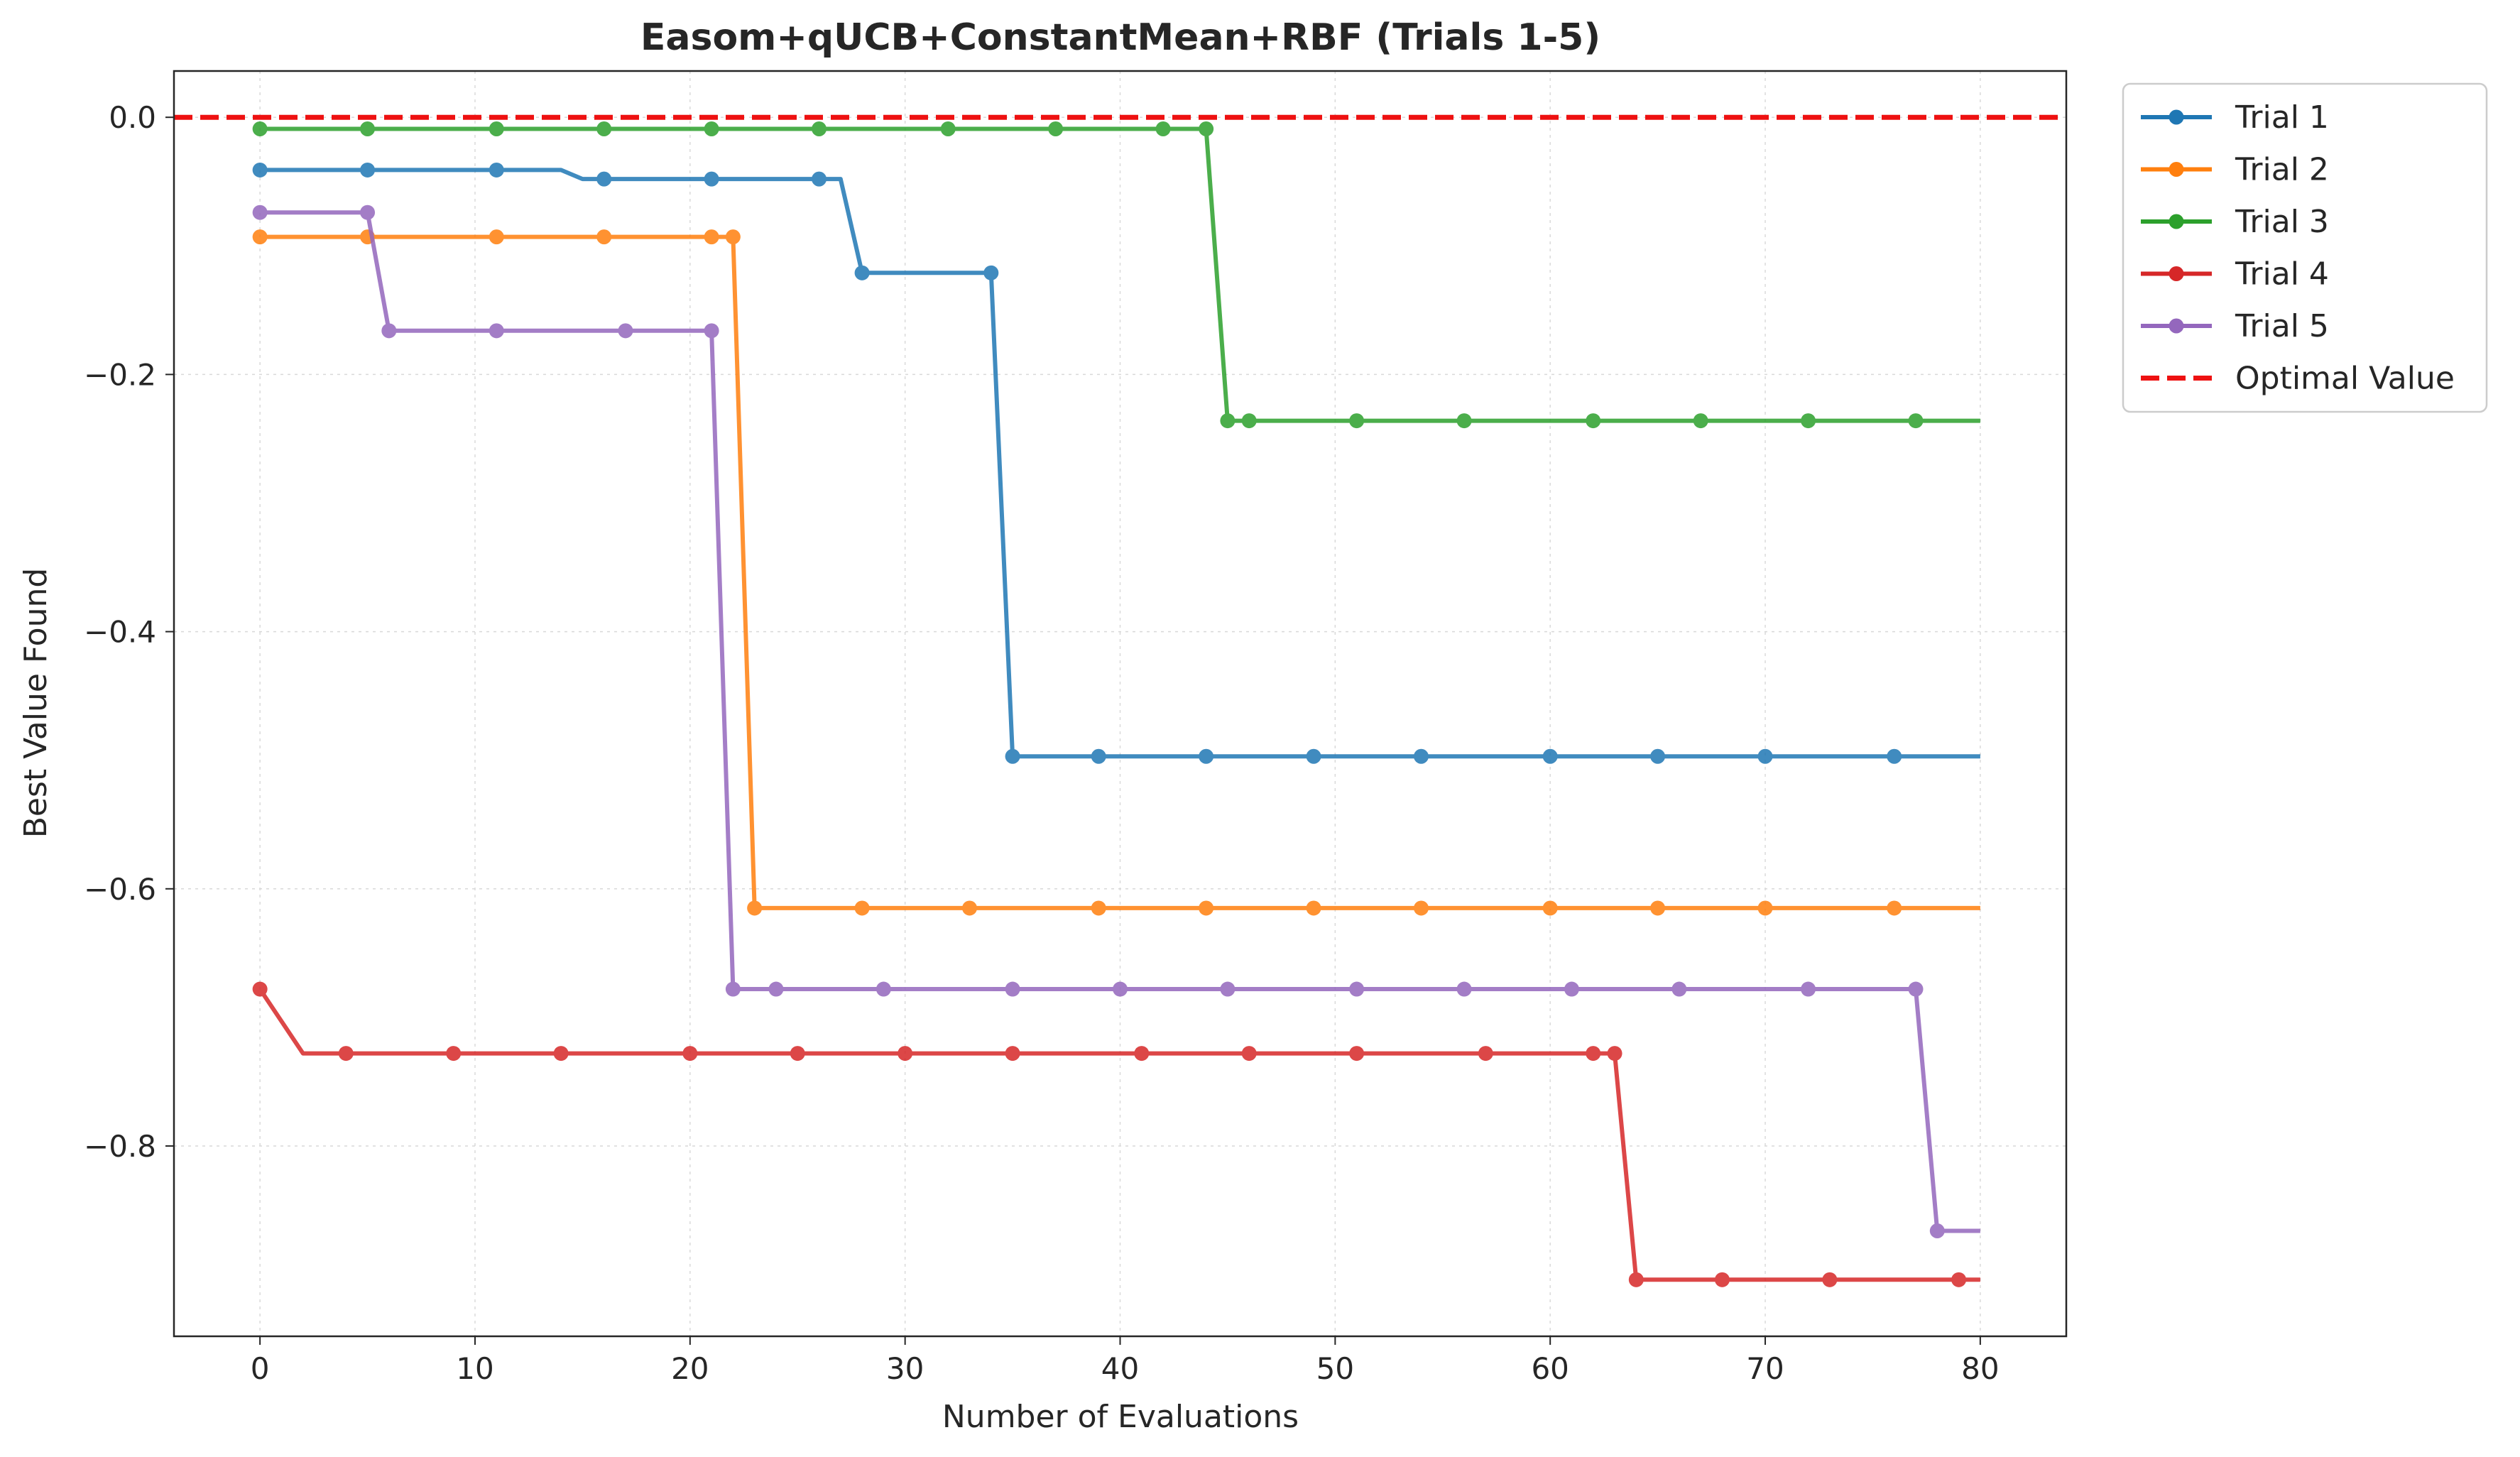  I want to click on legend-label: Trial 2, so click(2282, 170).